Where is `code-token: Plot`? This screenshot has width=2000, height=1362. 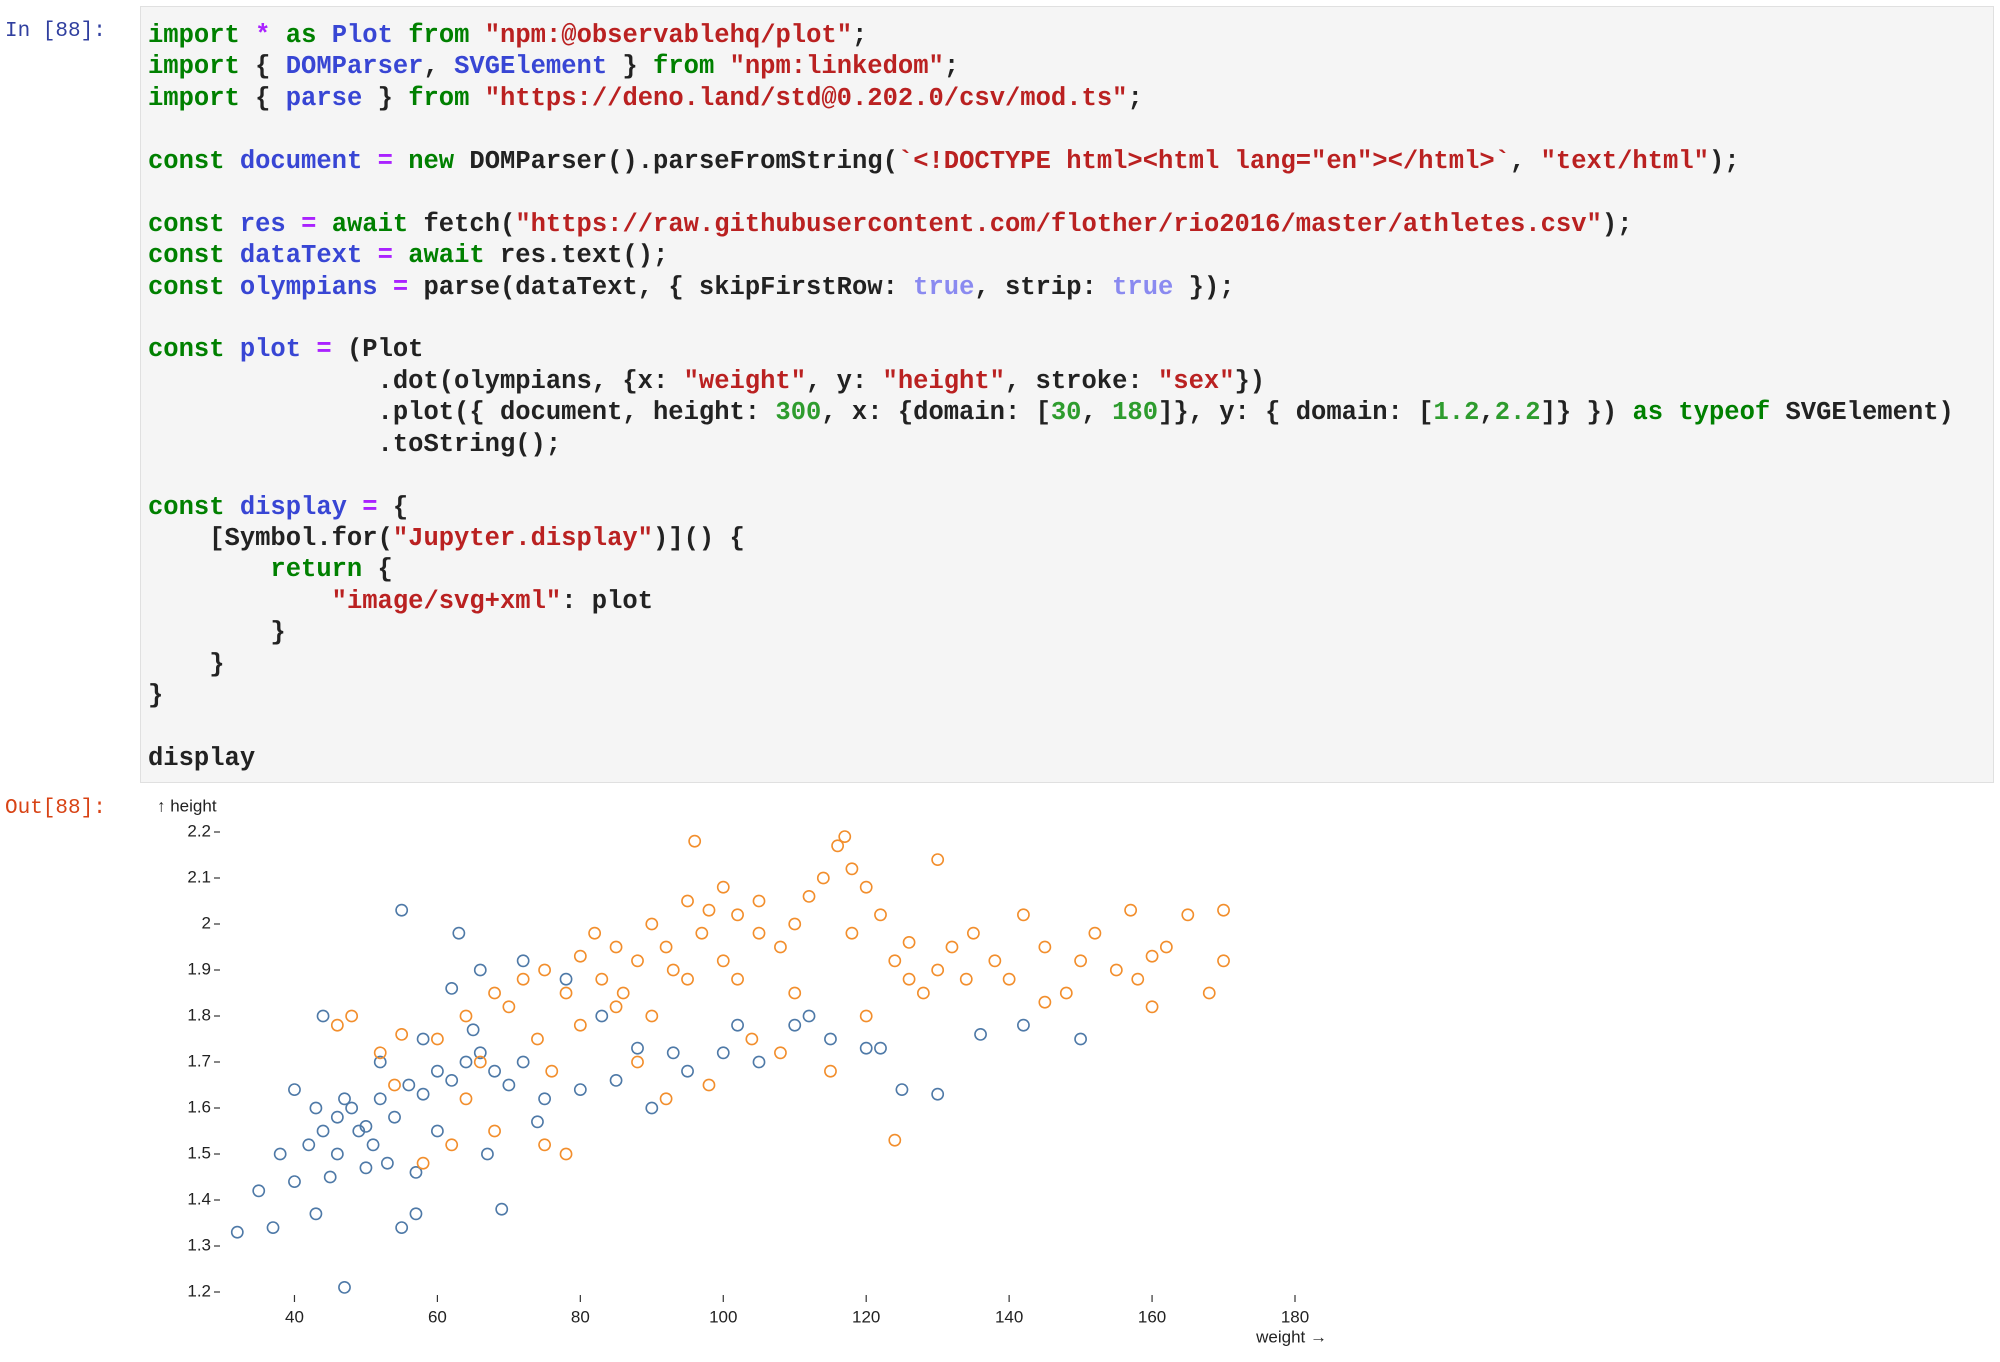 code-token: Plot is located at coordinates (362, 35).